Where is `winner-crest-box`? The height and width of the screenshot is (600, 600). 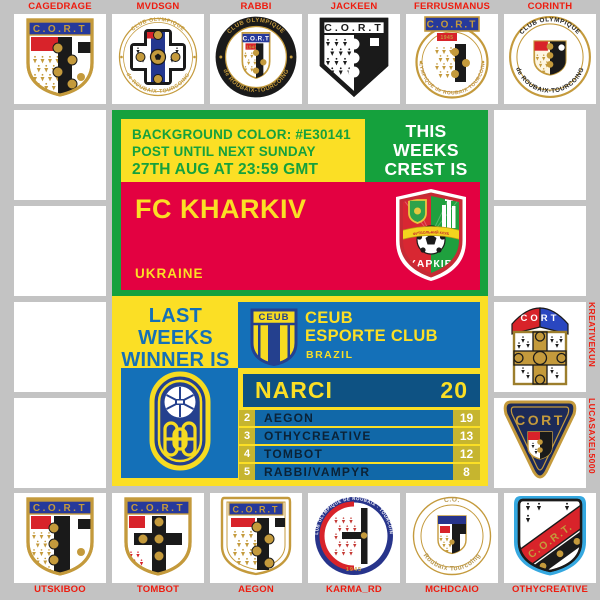
winner-crest-box is located at coordinates (179, 423).